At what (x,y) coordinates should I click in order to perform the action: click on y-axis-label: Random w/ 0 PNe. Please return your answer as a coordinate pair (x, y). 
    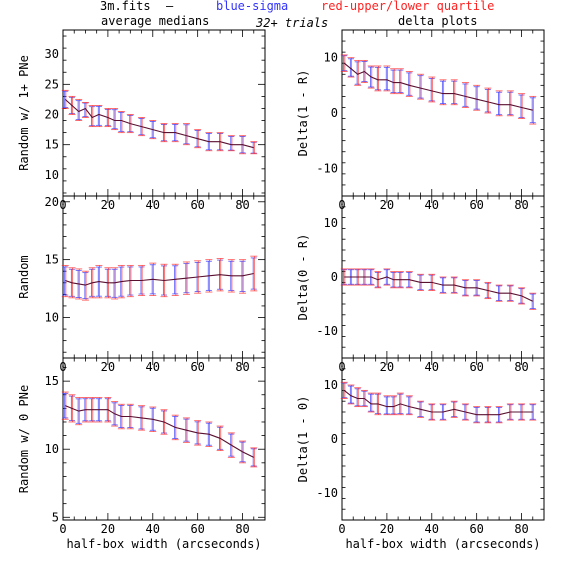
    Looking at the image, I should click on (24, 439).